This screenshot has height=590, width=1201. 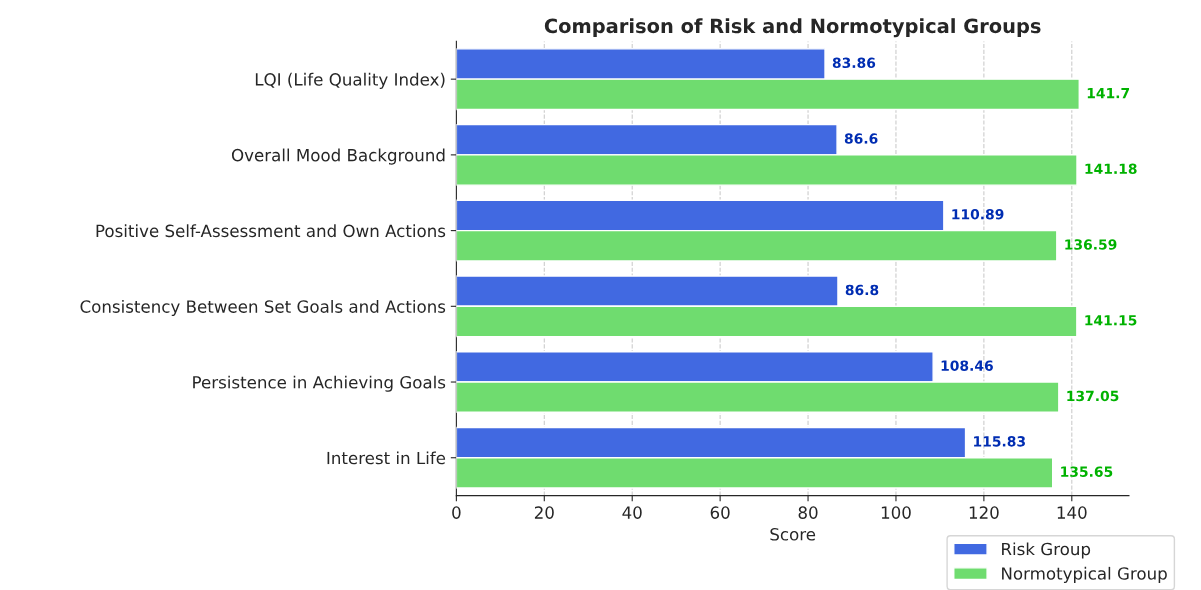 I want to click on x-tick-label: 20, so click(x=544, y=512).